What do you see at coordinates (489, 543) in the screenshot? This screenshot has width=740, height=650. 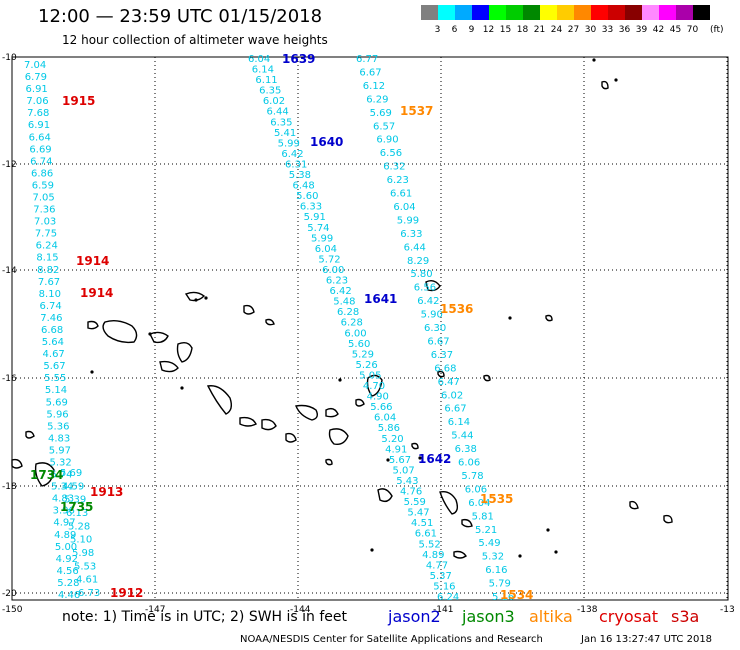 I see `wave-height-value: 5.49` at bounding box center [489, 543].